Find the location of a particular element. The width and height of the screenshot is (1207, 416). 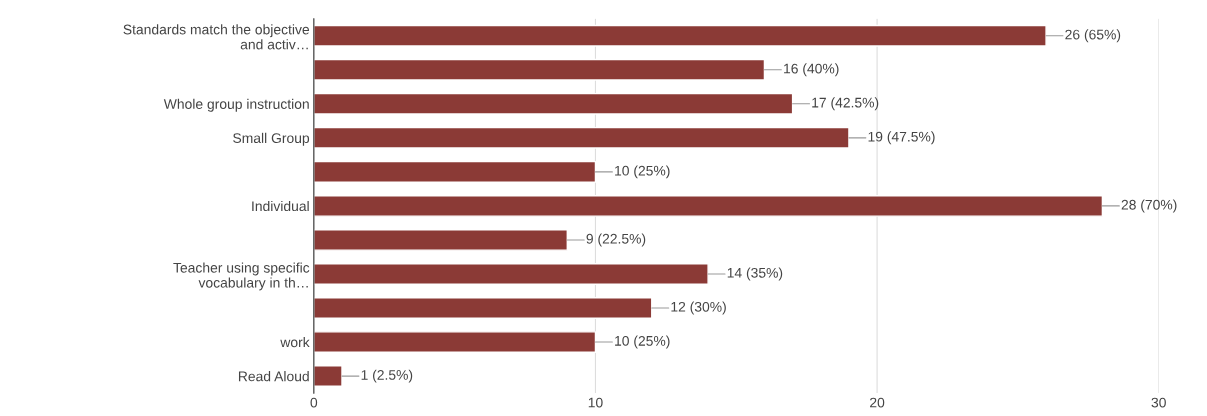

x-tick-label: 20 is located at coordinates (877, 402).